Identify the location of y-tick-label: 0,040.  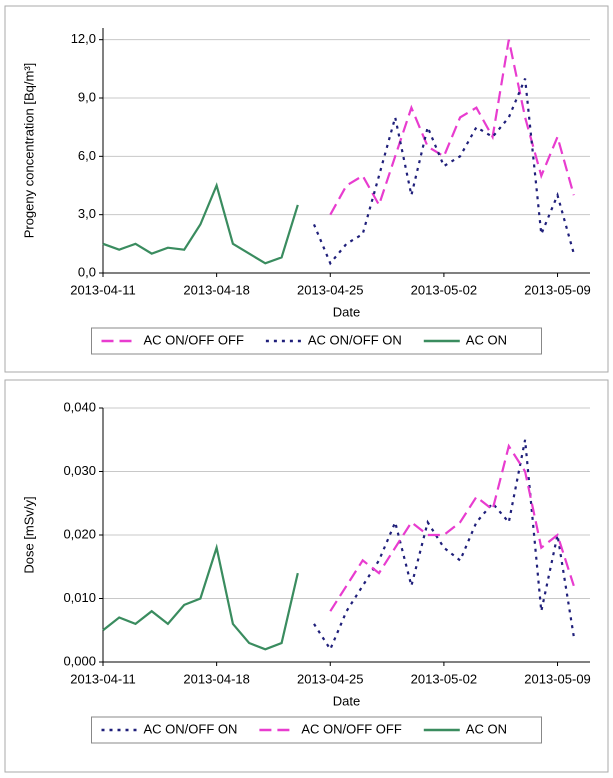
(79, 406).